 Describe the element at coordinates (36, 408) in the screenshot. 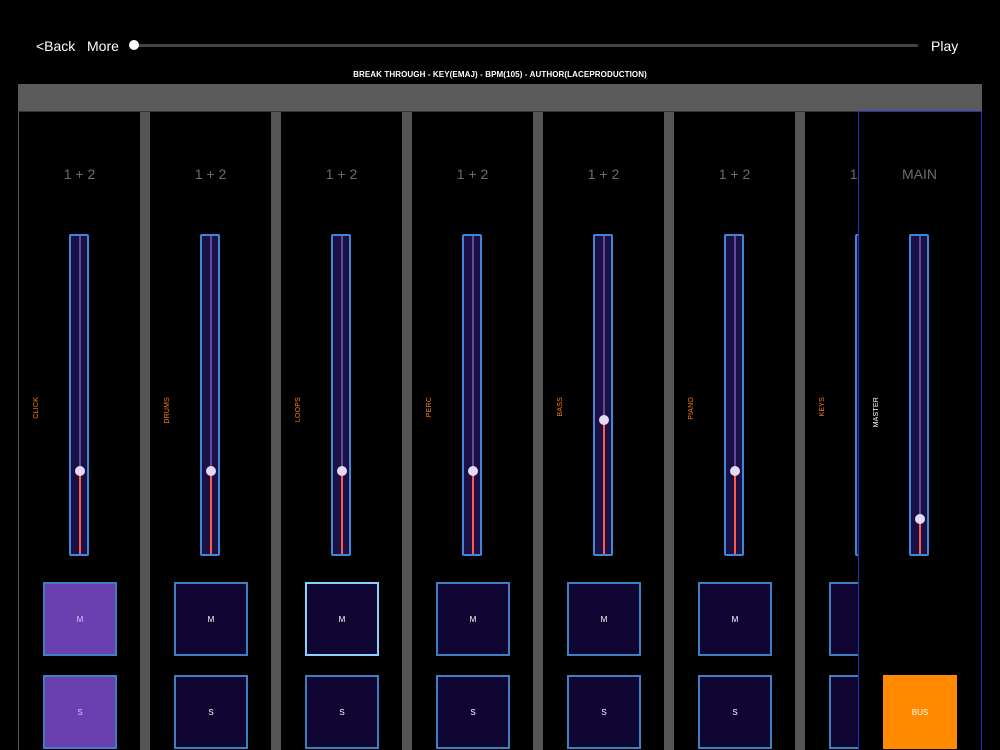

I see `channel-name-label: CLICK` at that location.